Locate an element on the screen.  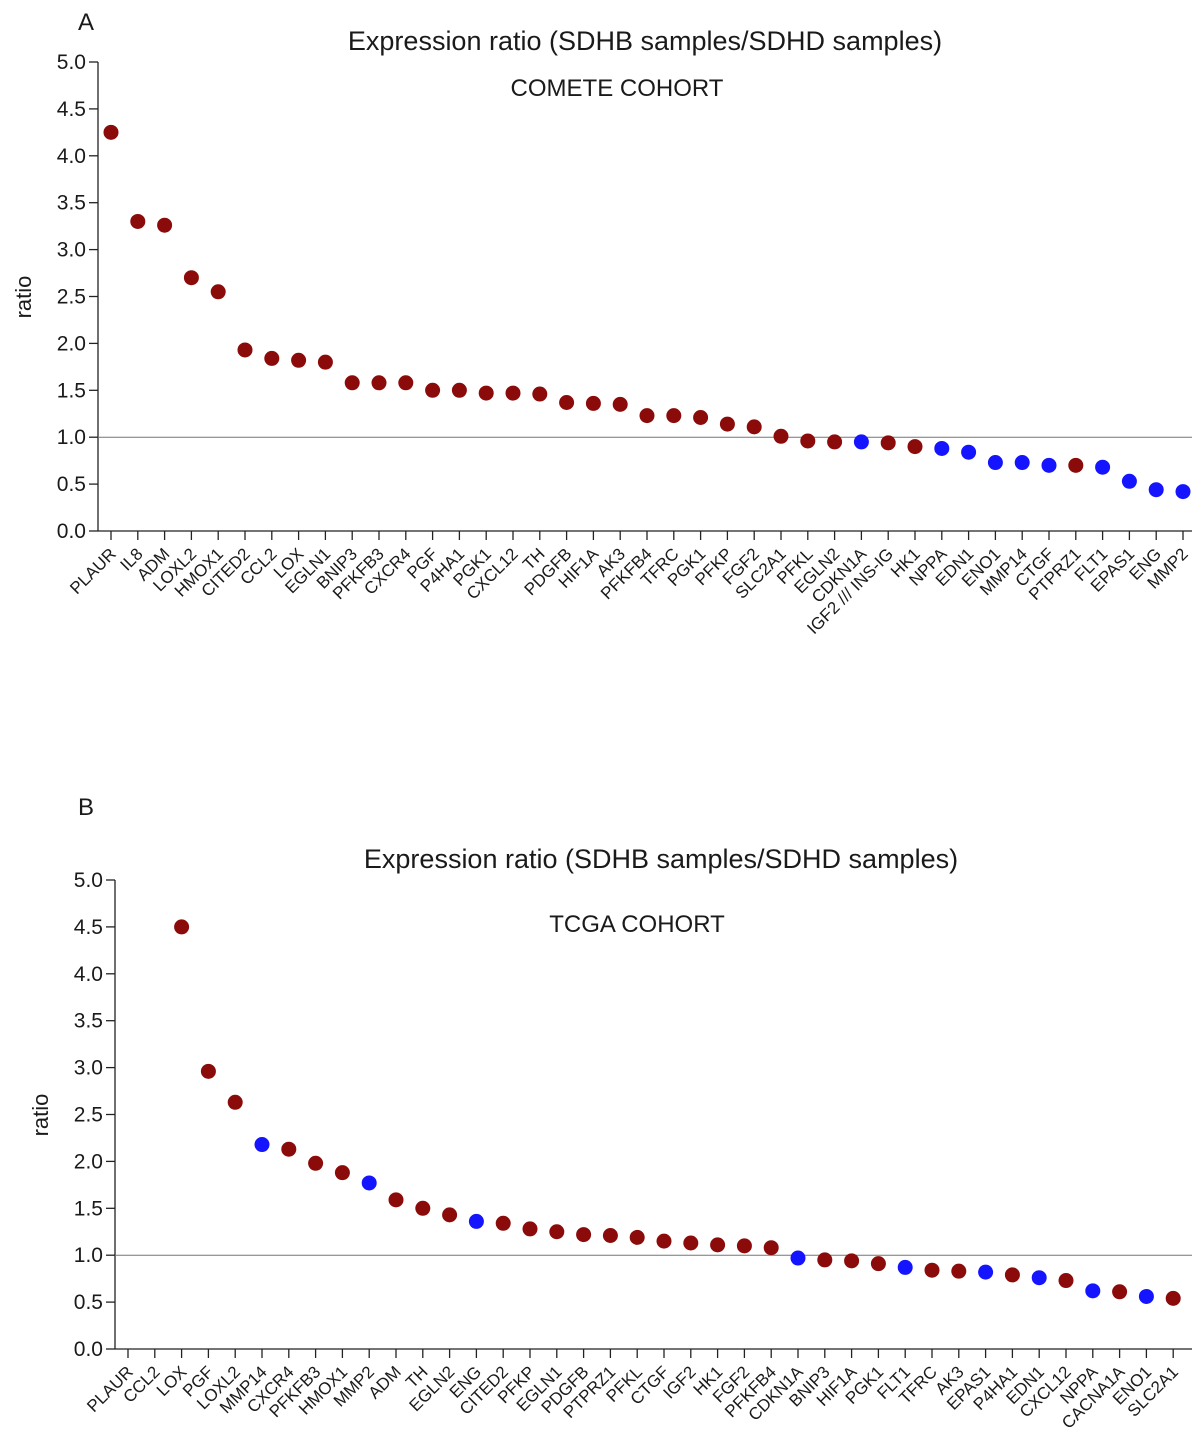
panel-label: B is located at coordinates (86, 807).